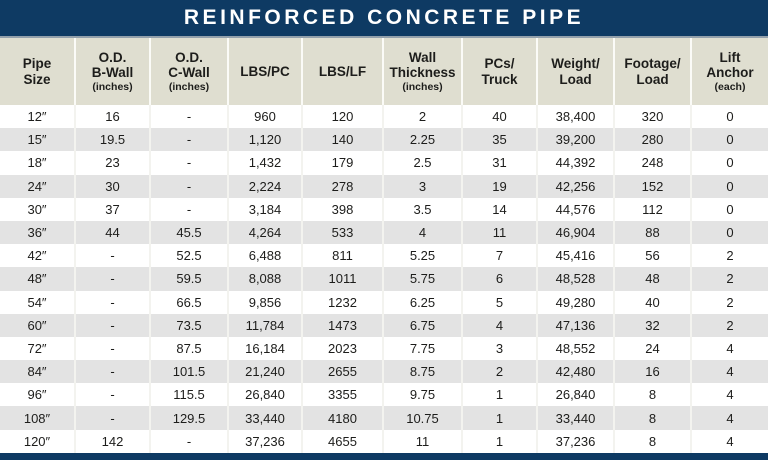 The height and width of the screenshot is (460, 768). What do you see at coordinates (384, 140) in the screenshot?
I see `table-row: 15″ 19.5-1,120 140 2.25 35 39,200 280 0` at bounding box center [384, 140].